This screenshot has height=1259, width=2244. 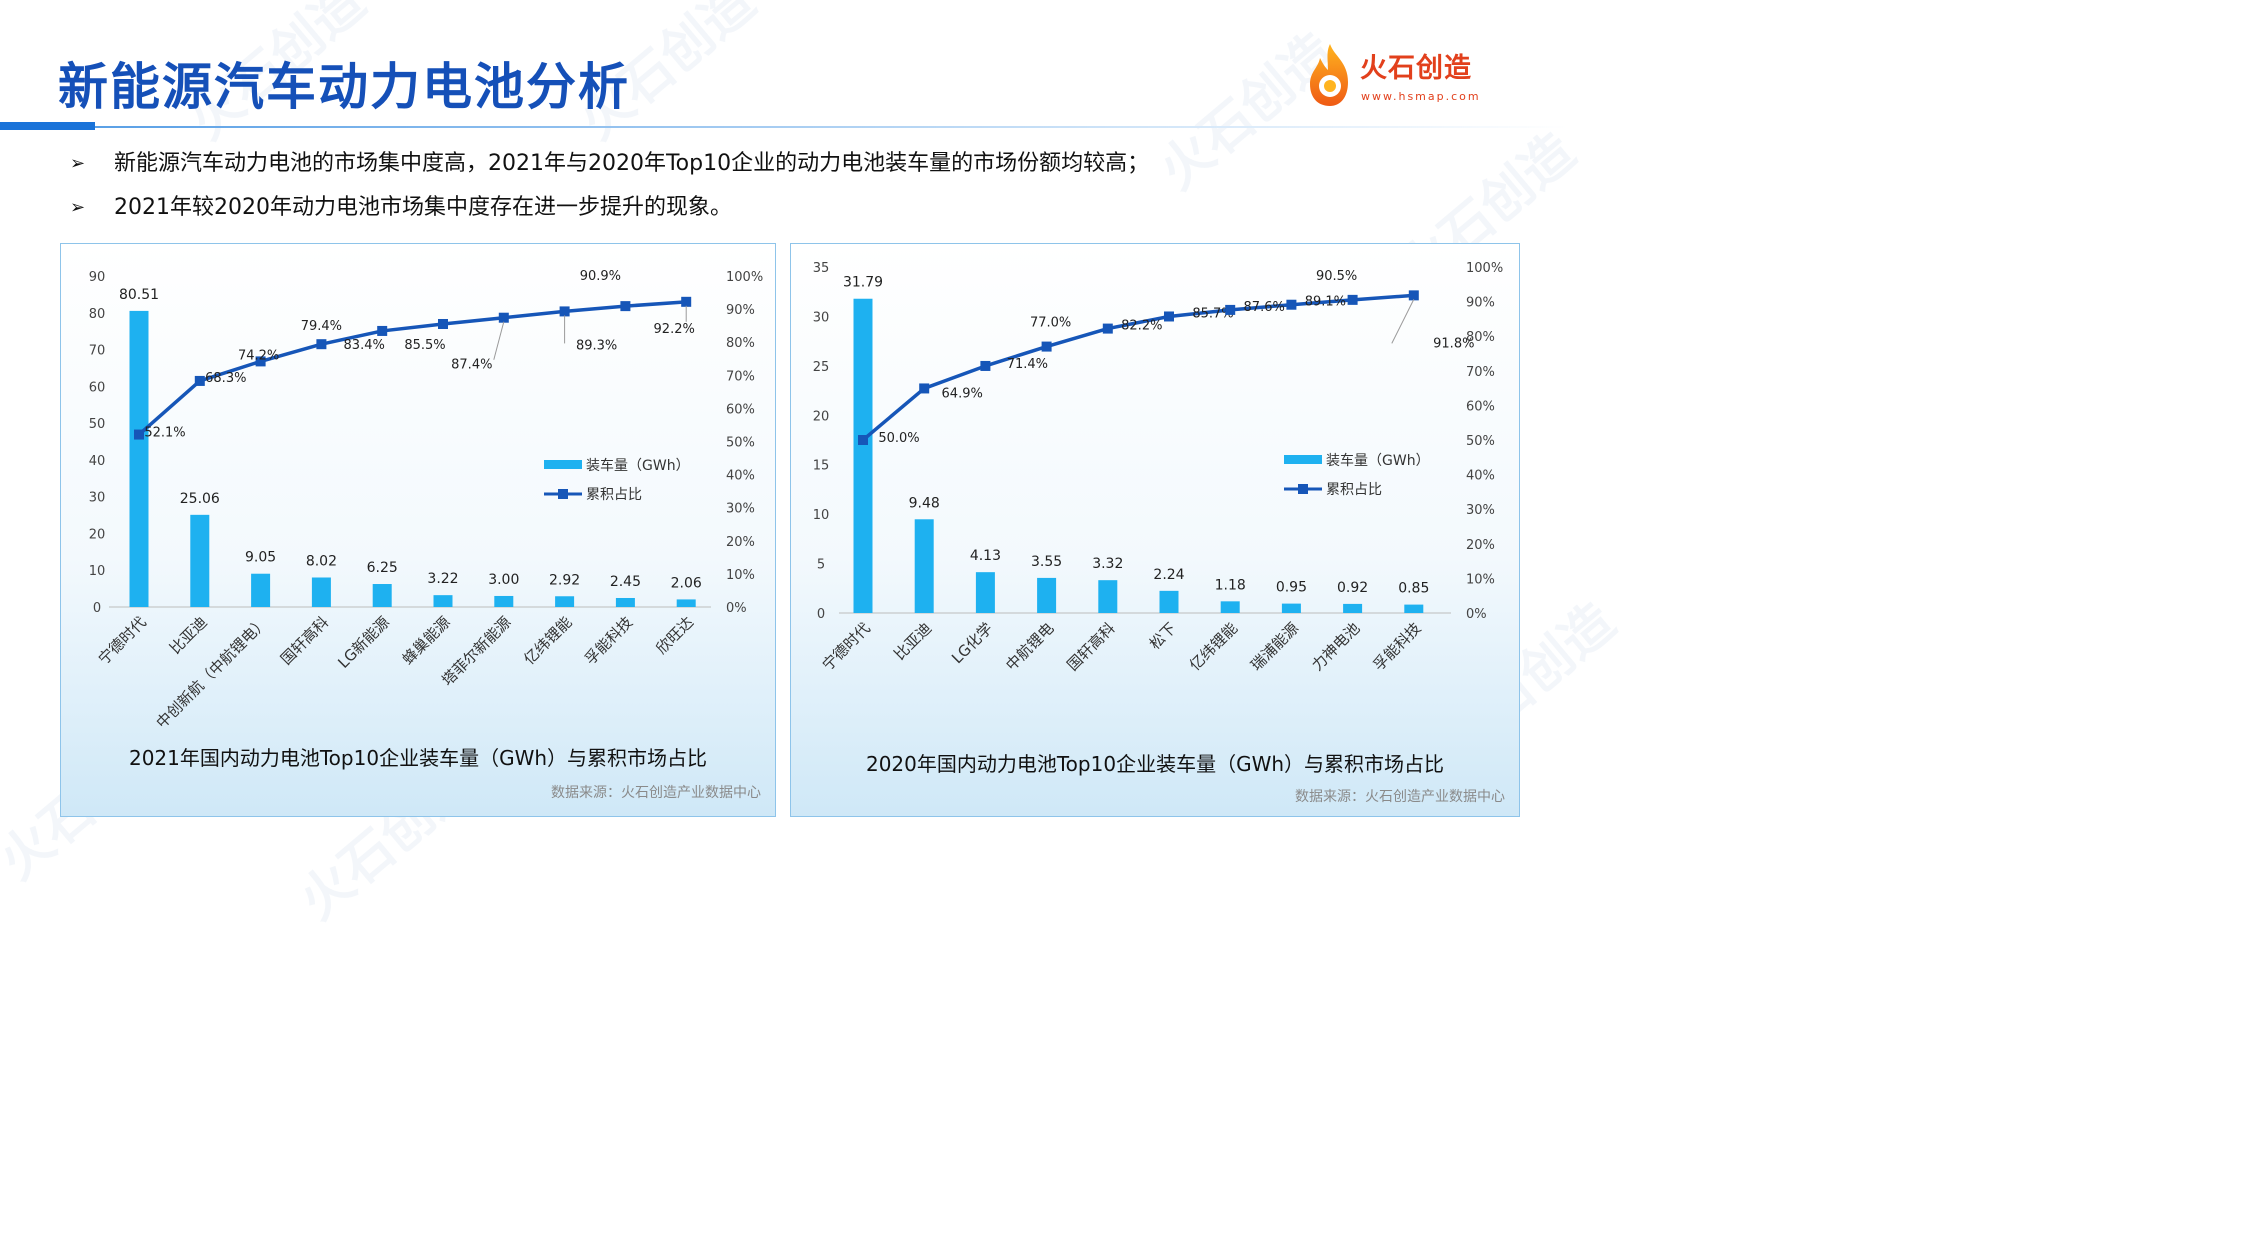 I want to click on line-value-label: 89.3%, so click(x=596, y=345).